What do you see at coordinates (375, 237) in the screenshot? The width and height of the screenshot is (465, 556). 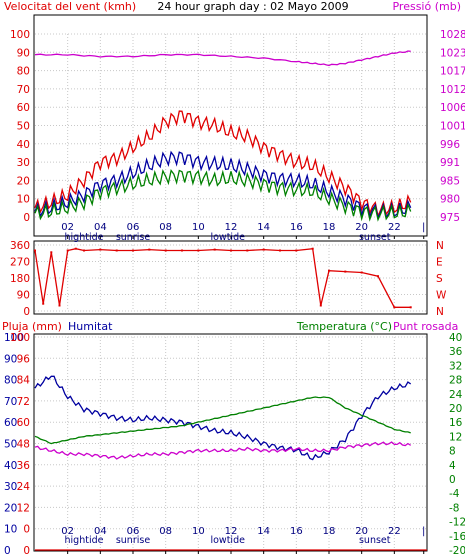 I see `x-event-label: sunset` at bounding box center [375, 237].